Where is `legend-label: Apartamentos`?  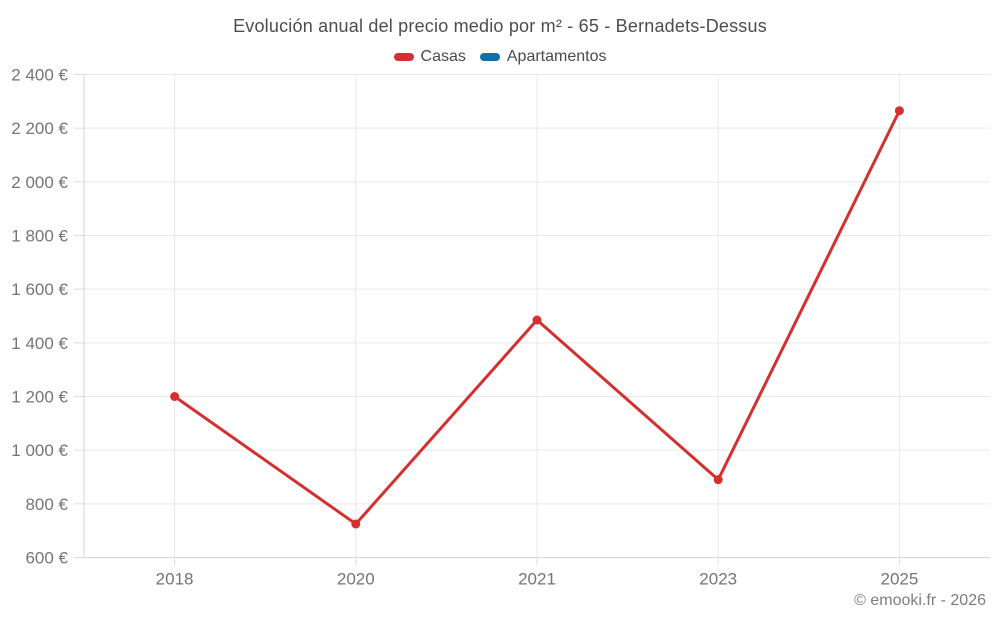 legend-label: Apartamentos is located at coordinates (556, 56).